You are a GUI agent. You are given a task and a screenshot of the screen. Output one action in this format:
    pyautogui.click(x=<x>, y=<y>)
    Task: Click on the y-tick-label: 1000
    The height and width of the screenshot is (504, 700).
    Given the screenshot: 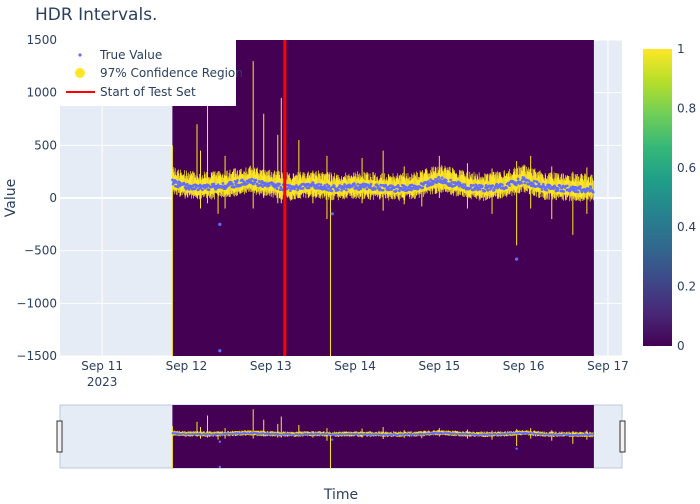 What is the action you would take?
    pyautogui.click(x=41, y=93)
    